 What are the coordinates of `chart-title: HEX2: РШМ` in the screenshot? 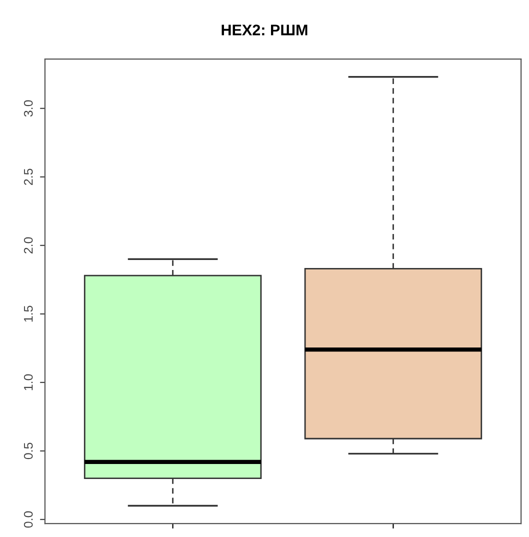 It's located at (265, 30).